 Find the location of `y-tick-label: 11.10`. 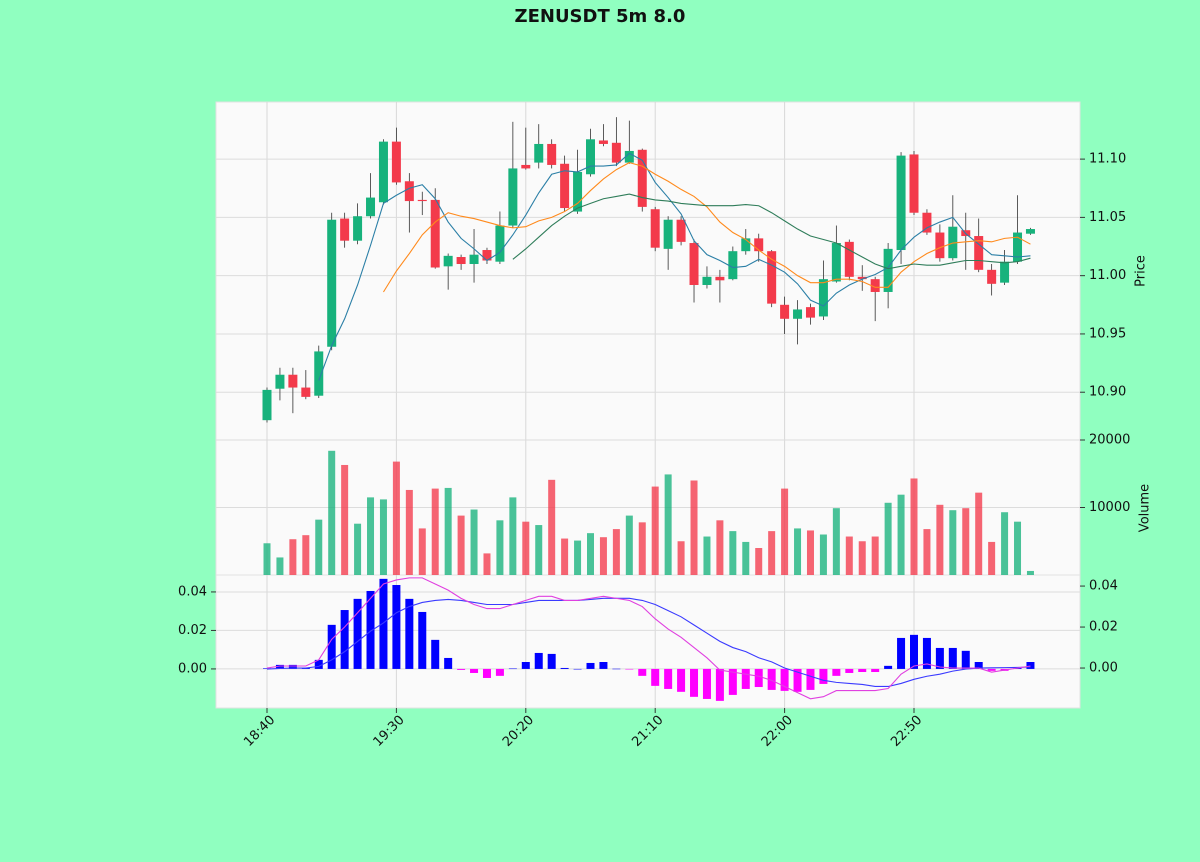

y-tick-label: 11.10 is located at coordinates (1107, 159).